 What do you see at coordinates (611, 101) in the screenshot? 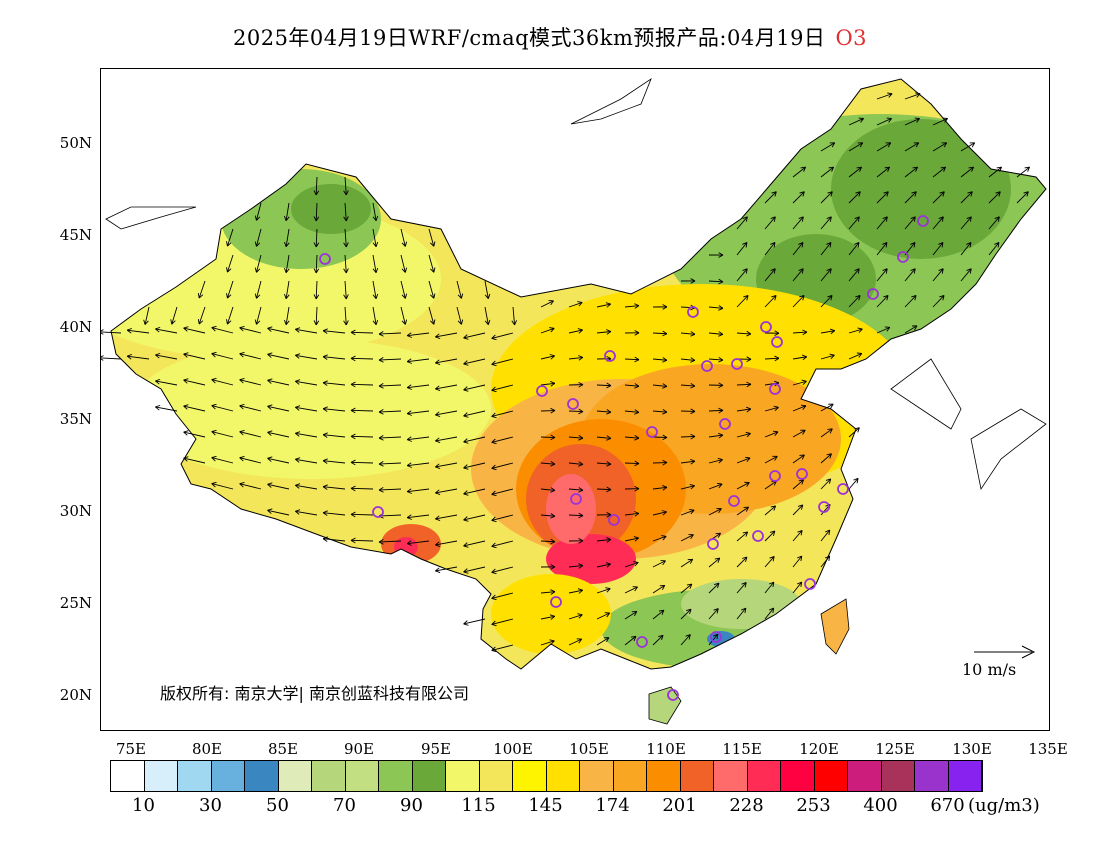
I see `lake-outline` at bounding box center [611, 101].